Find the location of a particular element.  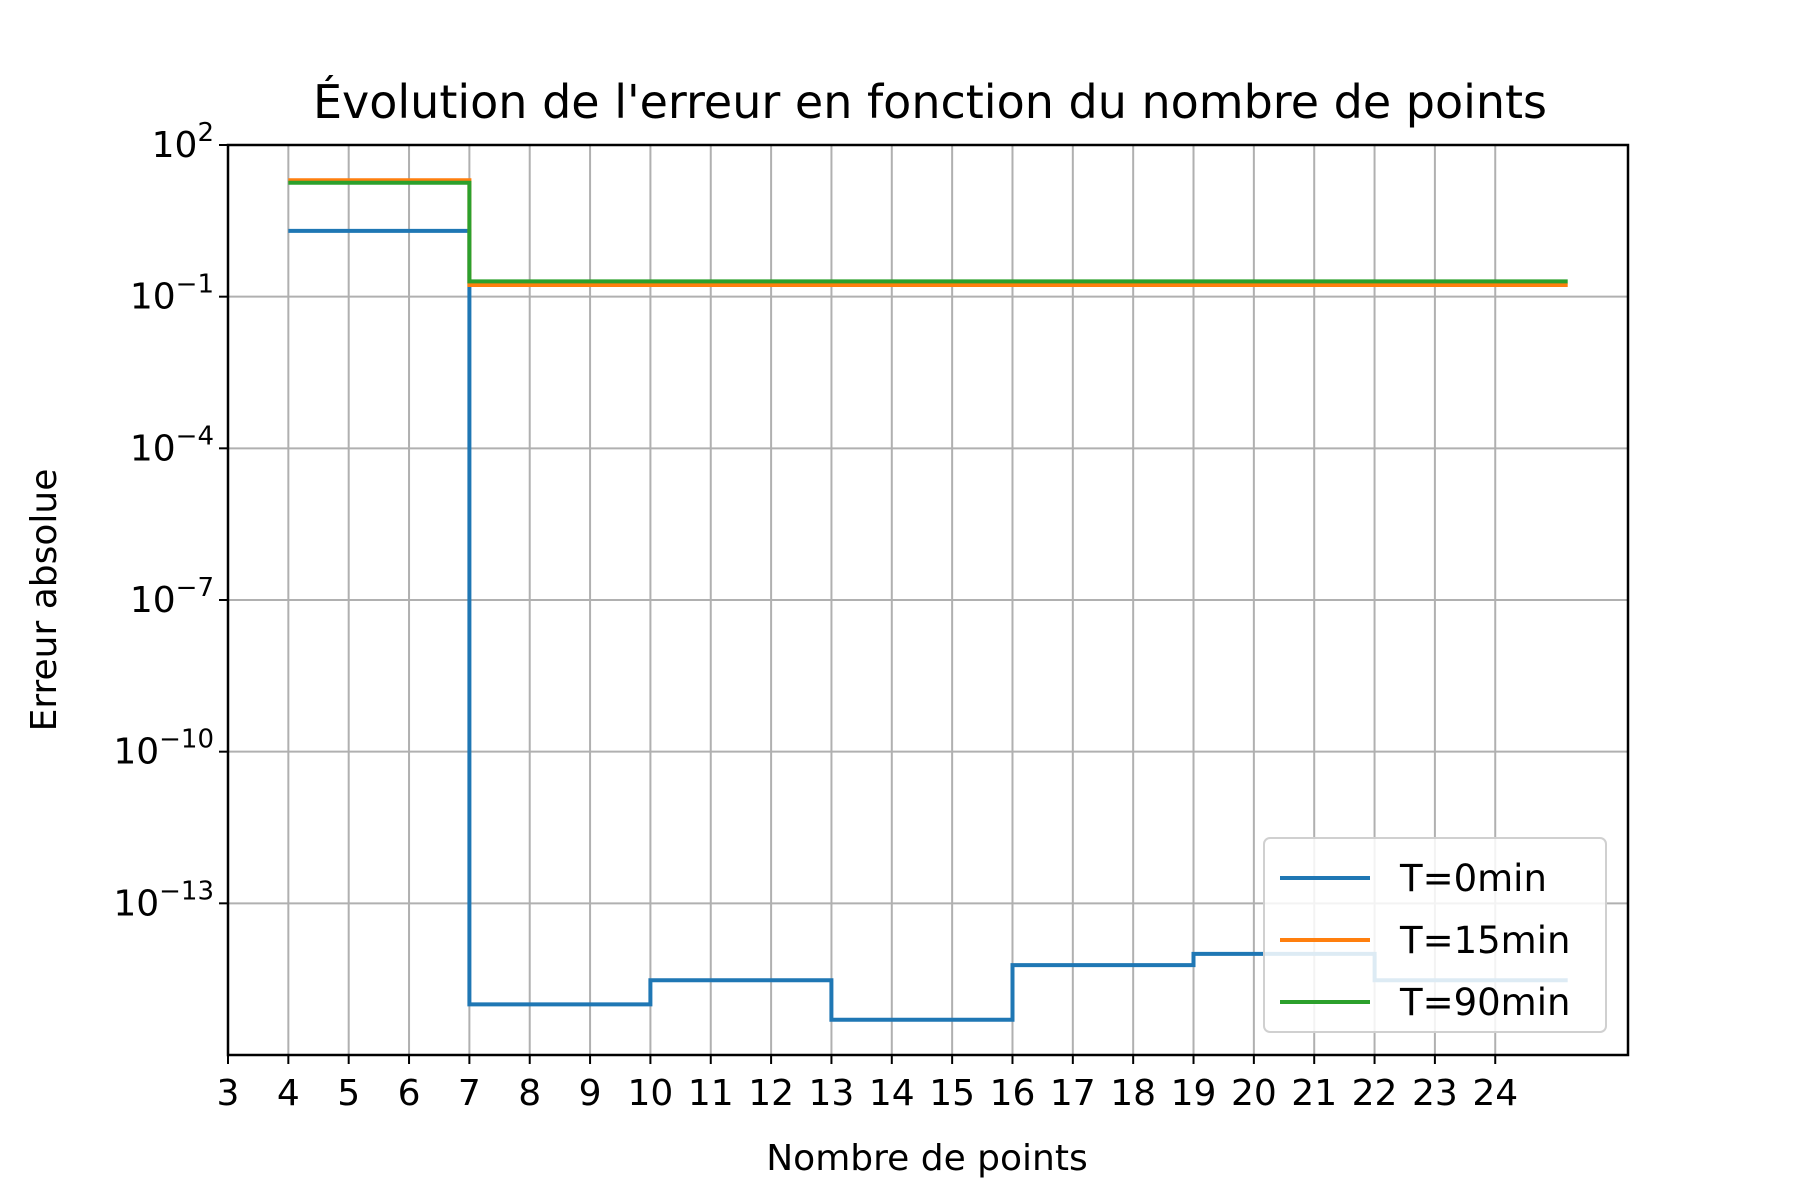

legend-label-t-0min: T=0min is located at coordinates (1473, 878).